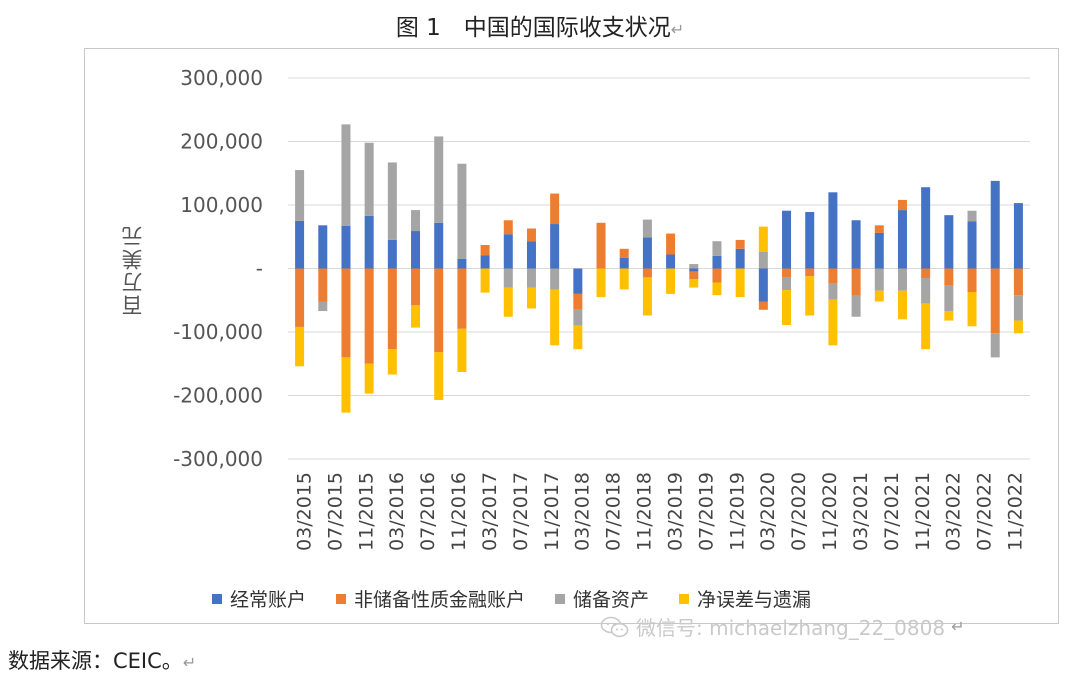  What do you see at coordinates (892, 511) in the screenshot?
I see `x-tick-label: 07/2021` at bounding box center [892, 511].